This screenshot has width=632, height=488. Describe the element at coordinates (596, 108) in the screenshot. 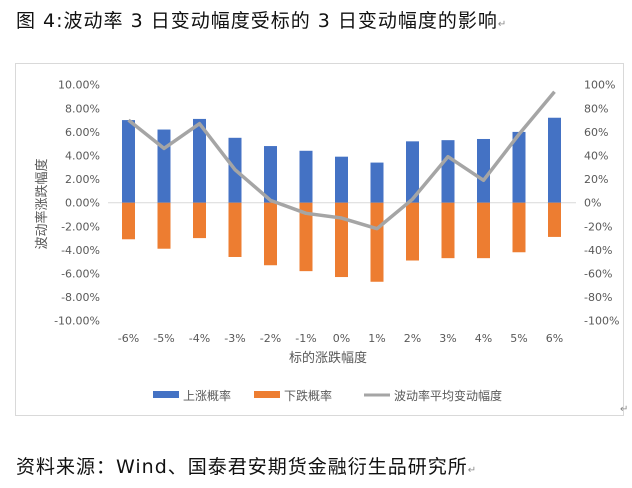

I see `right-tick-label: 80%` at that location.